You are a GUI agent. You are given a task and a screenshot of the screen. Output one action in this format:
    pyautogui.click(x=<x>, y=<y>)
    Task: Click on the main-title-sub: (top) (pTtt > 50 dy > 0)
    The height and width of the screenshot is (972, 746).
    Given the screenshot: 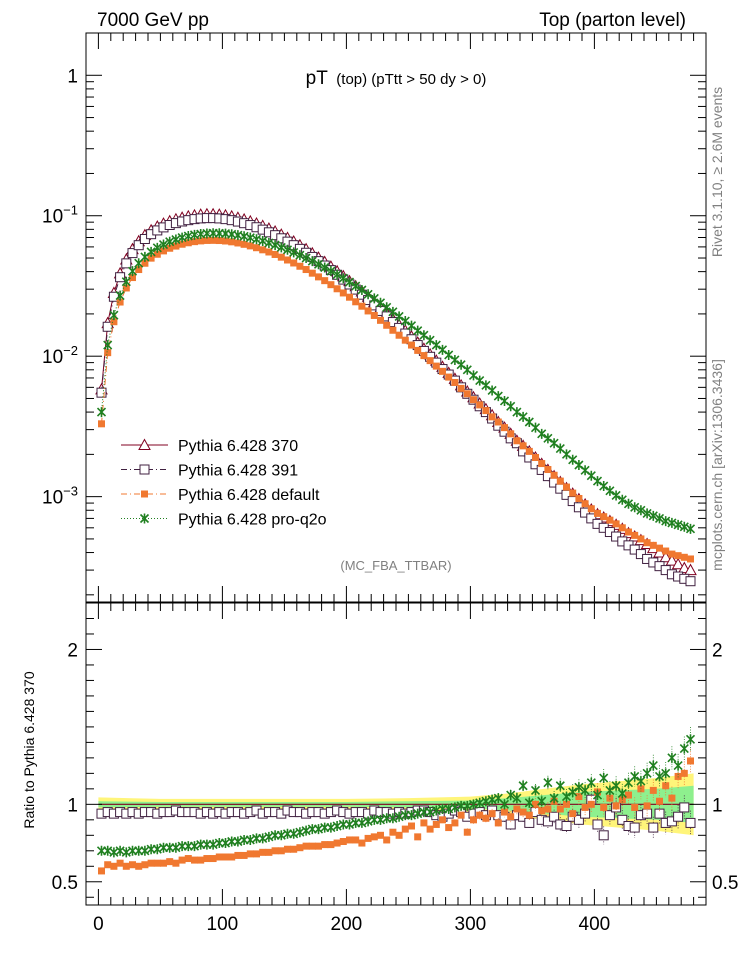 What is the action you would take?
    pyautogui.click(x=411, y=79)
    